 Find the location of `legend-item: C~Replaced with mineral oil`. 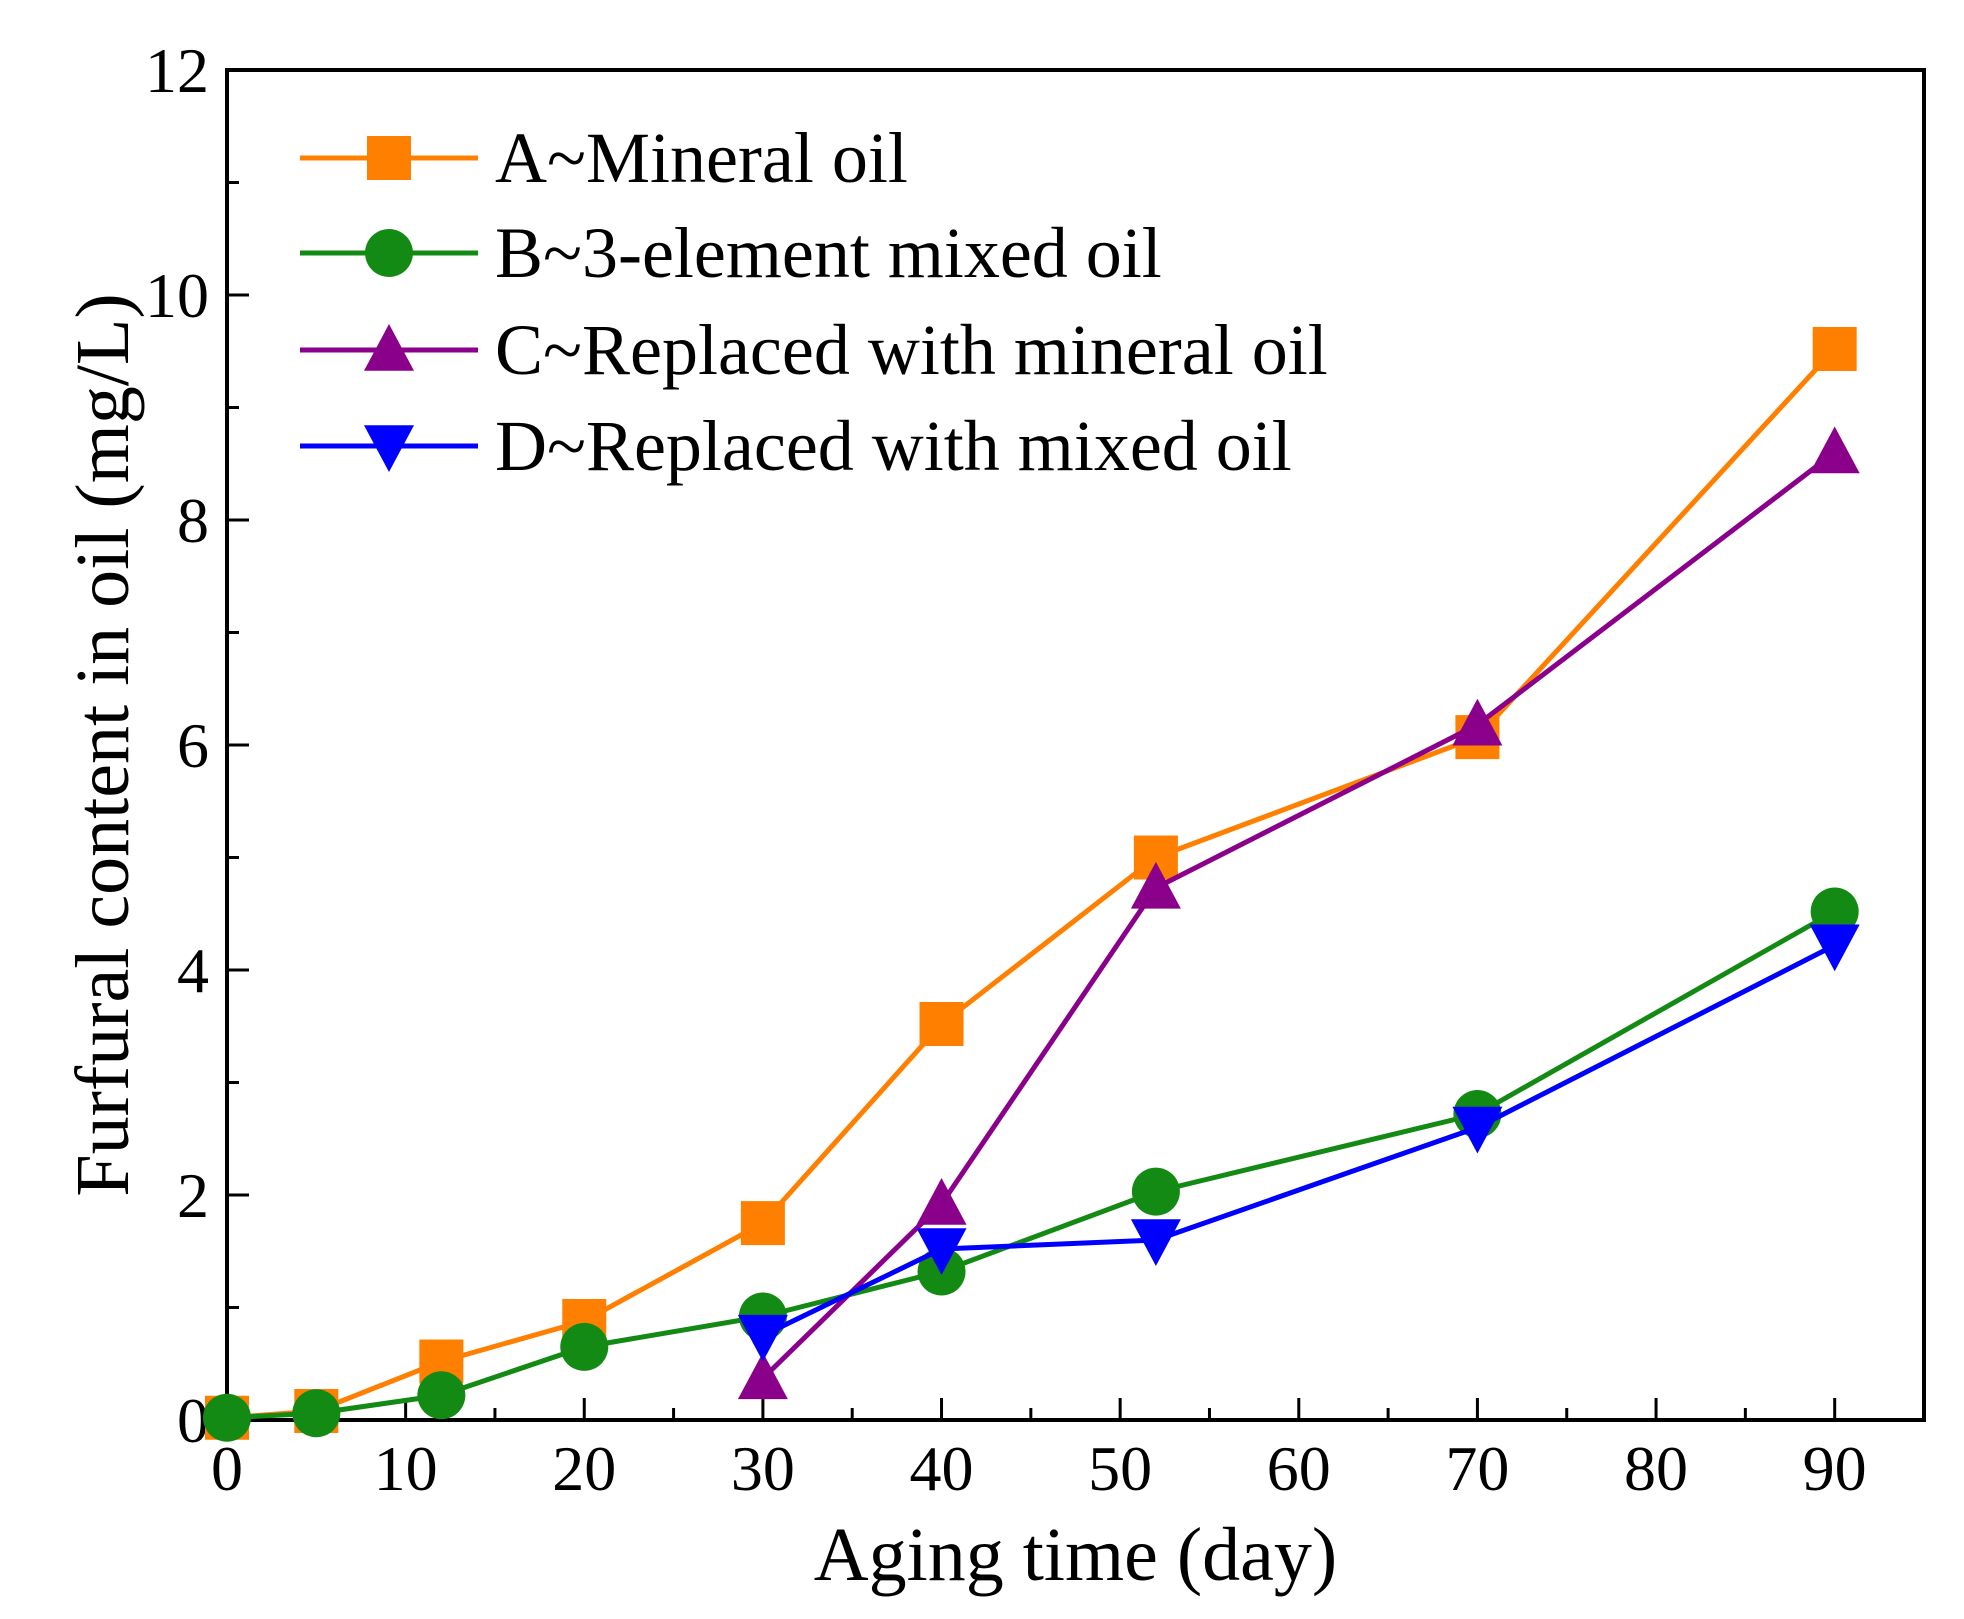

legend-item: C~Replaced with mineral oil is located at coordinates (814, 350).